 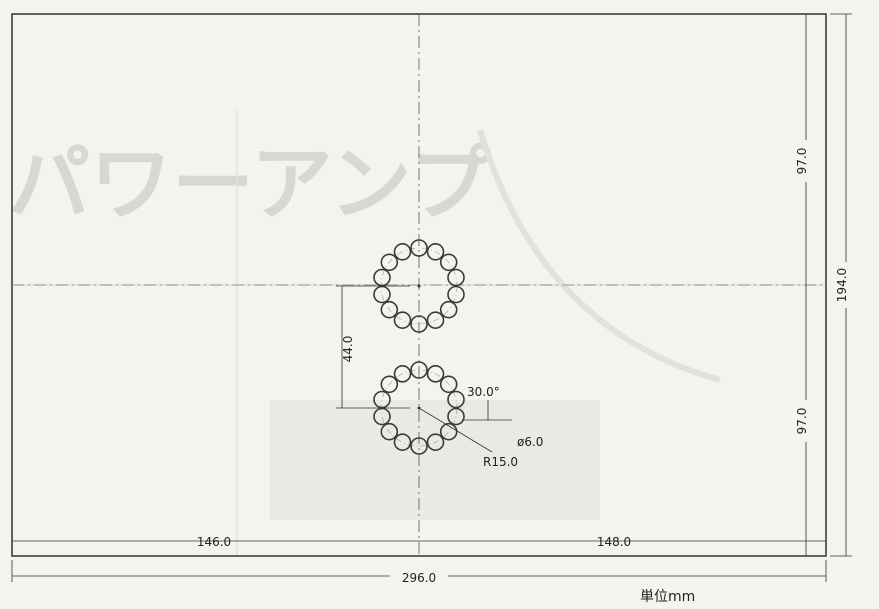 I want to click on bolt-circle-upper, so click(x=419, y=286).